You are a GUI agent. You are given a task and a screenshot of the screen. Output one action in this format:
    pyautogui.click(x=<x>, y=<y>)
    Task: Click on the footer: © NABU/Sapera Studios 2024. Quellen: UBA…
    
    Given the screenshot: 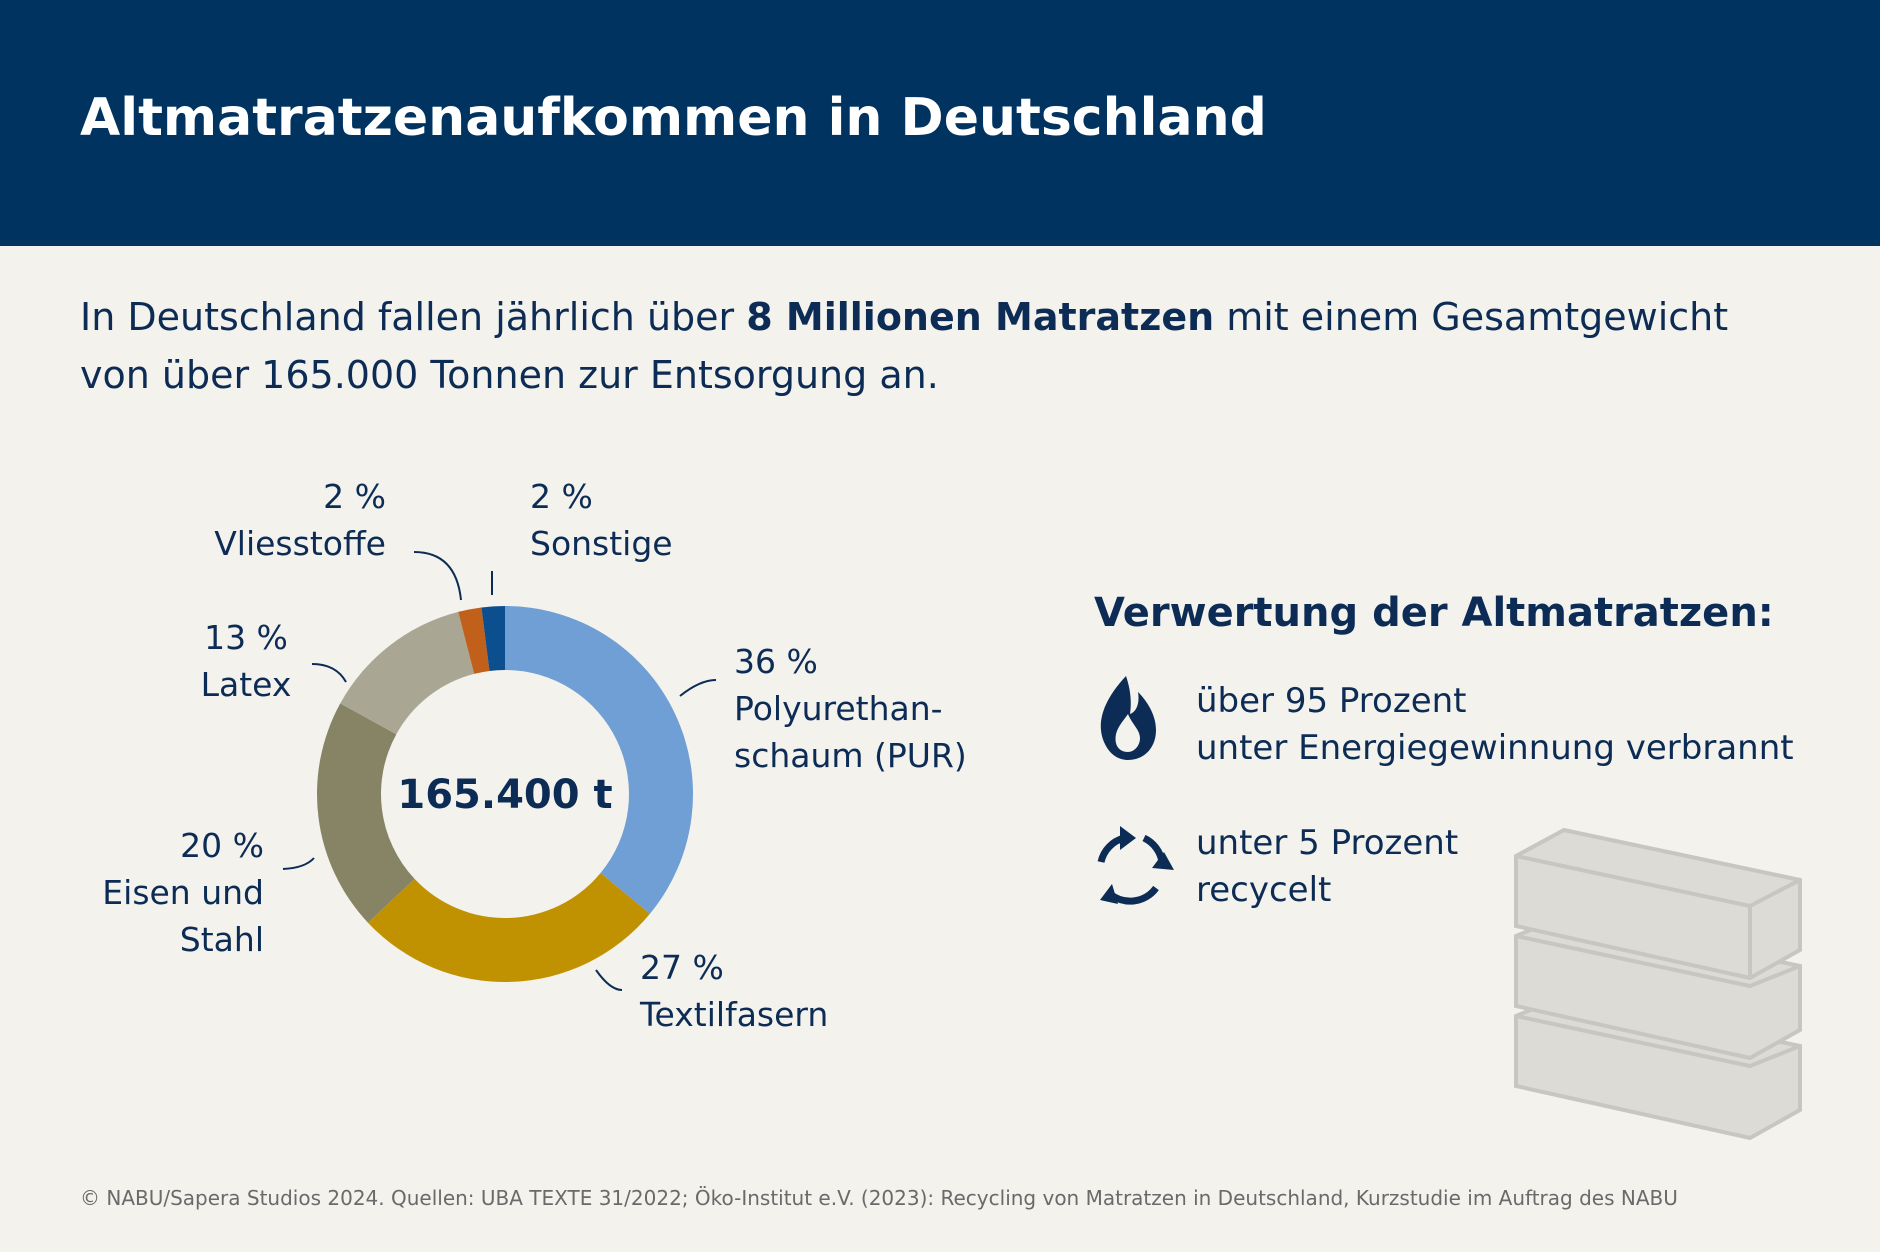 What is the action you would take?
    pyautogui.click(x=879, y=1198)
    